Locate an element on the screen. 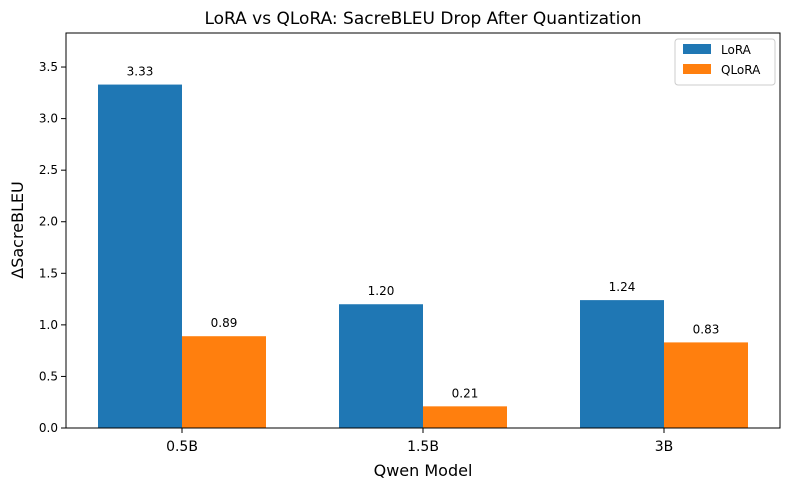 The width and height of the screenshot is (790, 490). y-tick-label: 1.0 is located at coordinates (48, 325).